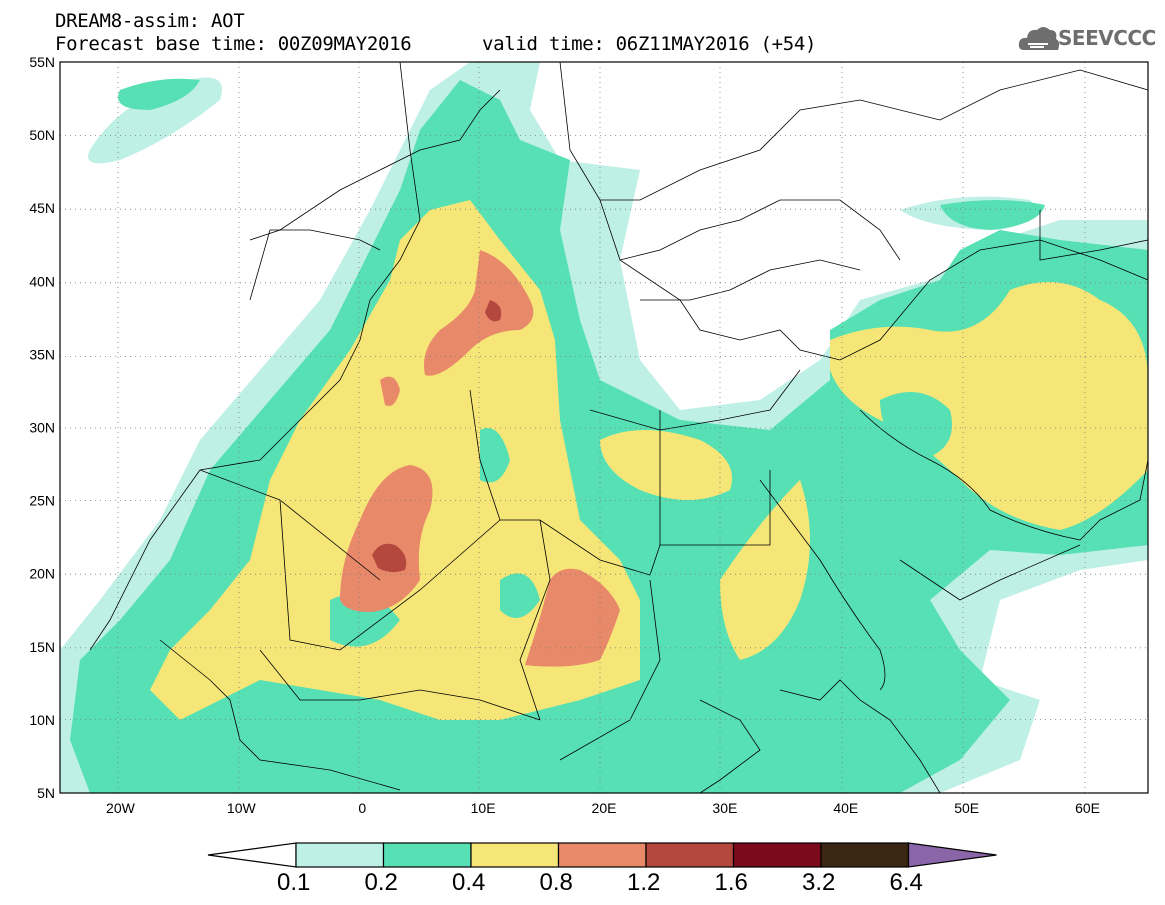 The image size is (1165, 905). What do you see at coordinates (906, 882) in the screenshot?
I see `colorbar-label: 6.4` at bounding box center [906, 882].